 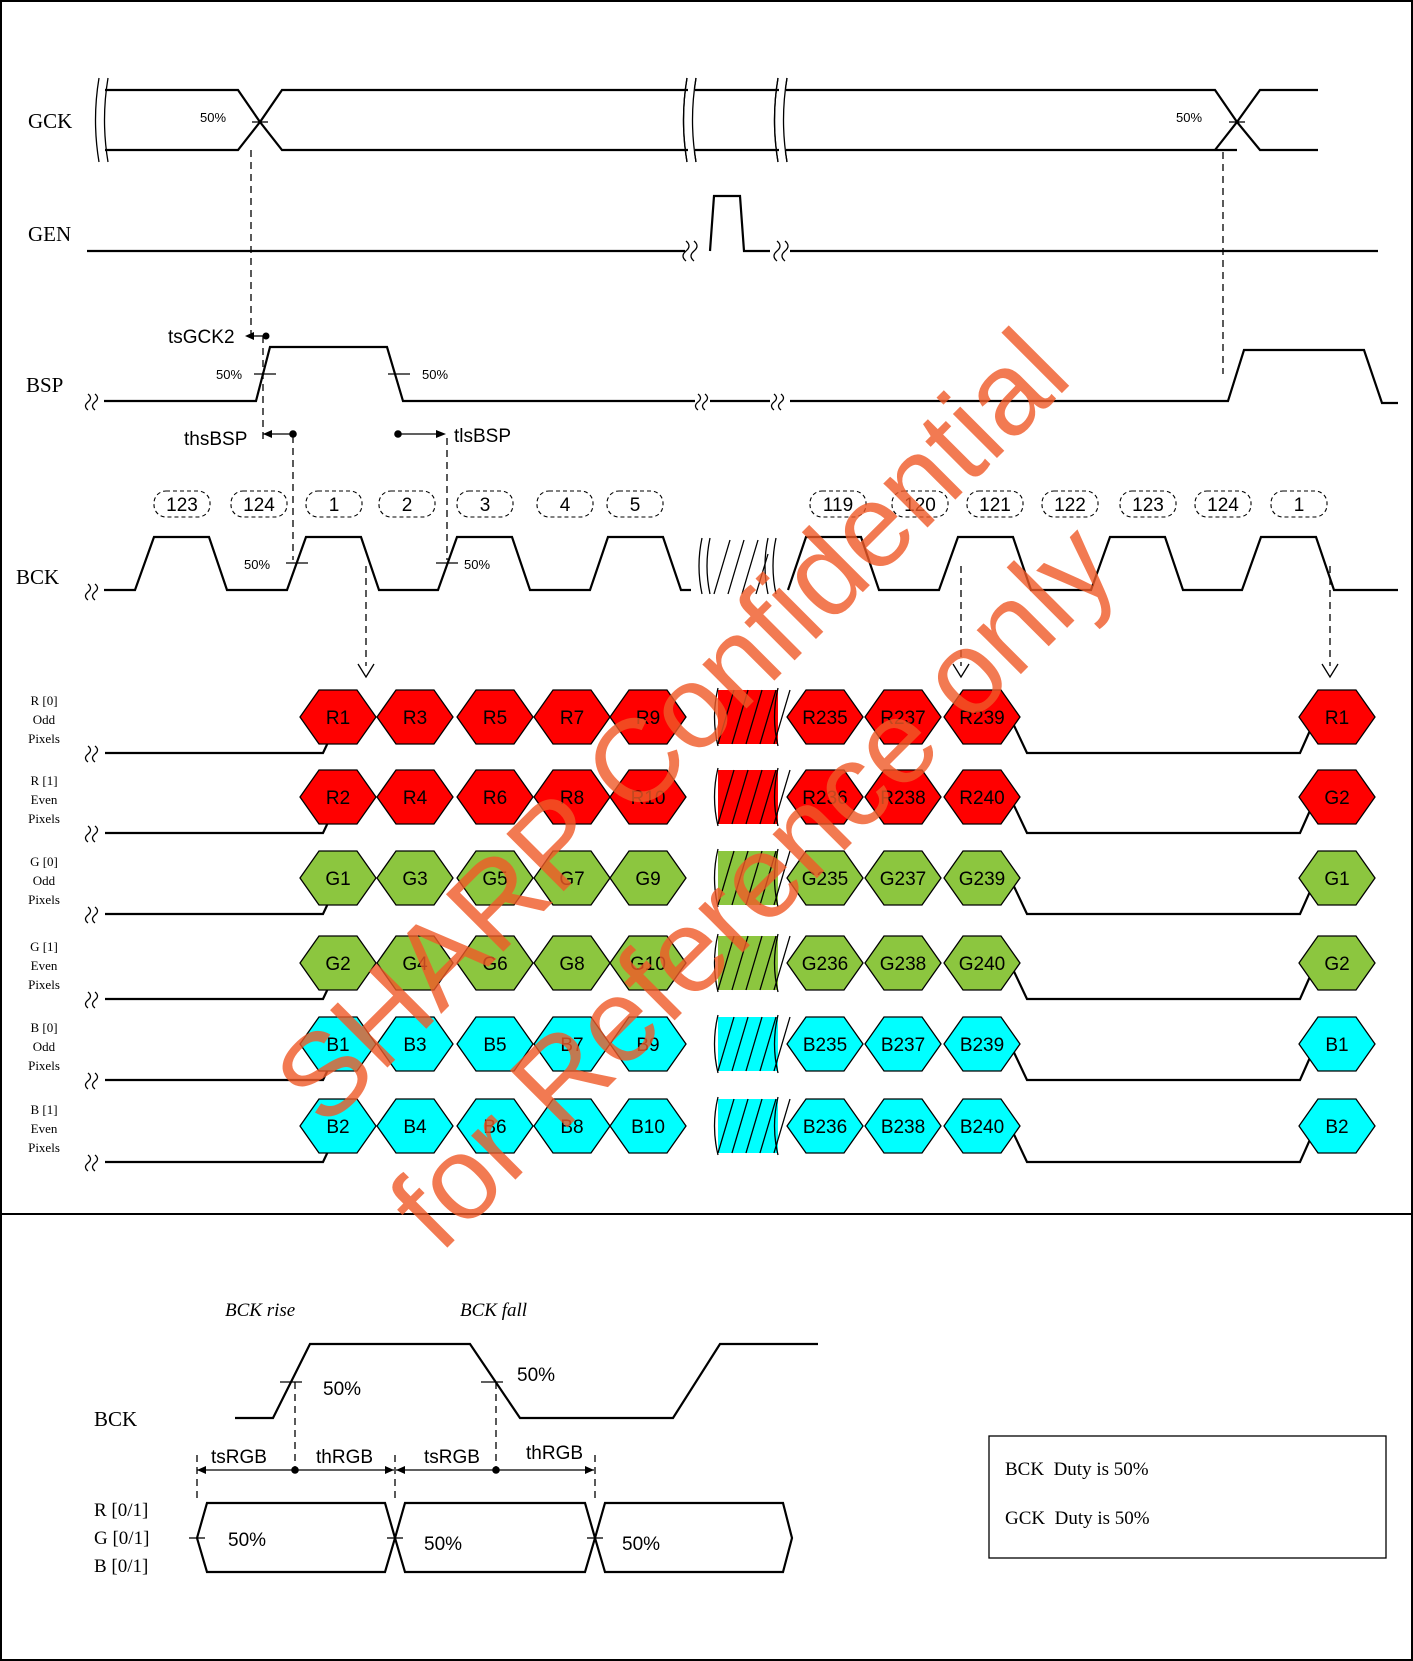 I want to click on bsp-50-rise: 50%, so click(x=229, y=374).